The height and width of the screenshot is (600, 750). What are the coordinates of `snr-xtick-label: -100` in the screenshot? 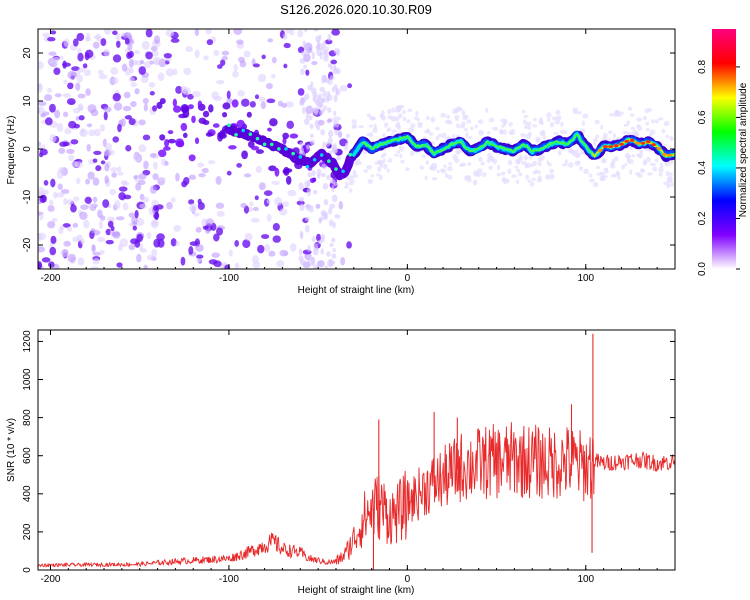 It's located at (229, 579).